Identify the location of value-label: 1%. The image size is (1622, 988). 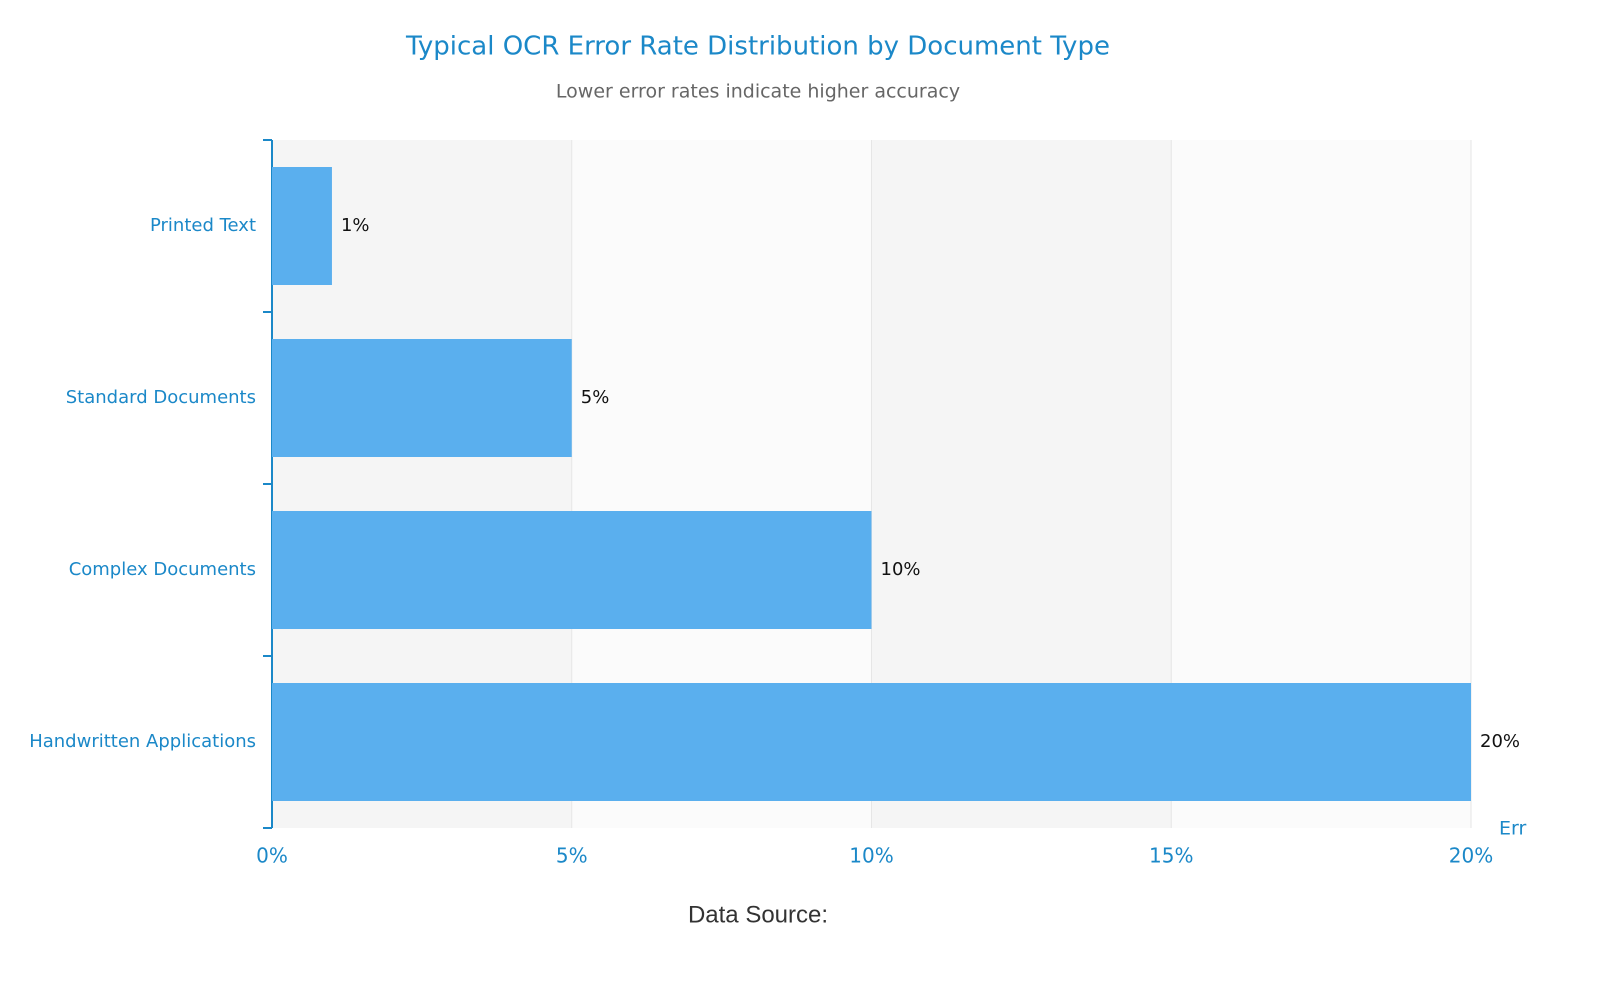
(355, 225).